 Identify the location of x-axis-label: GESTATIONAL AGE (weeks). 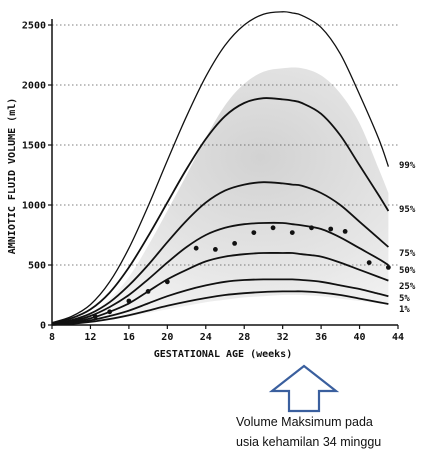
(223, 354).